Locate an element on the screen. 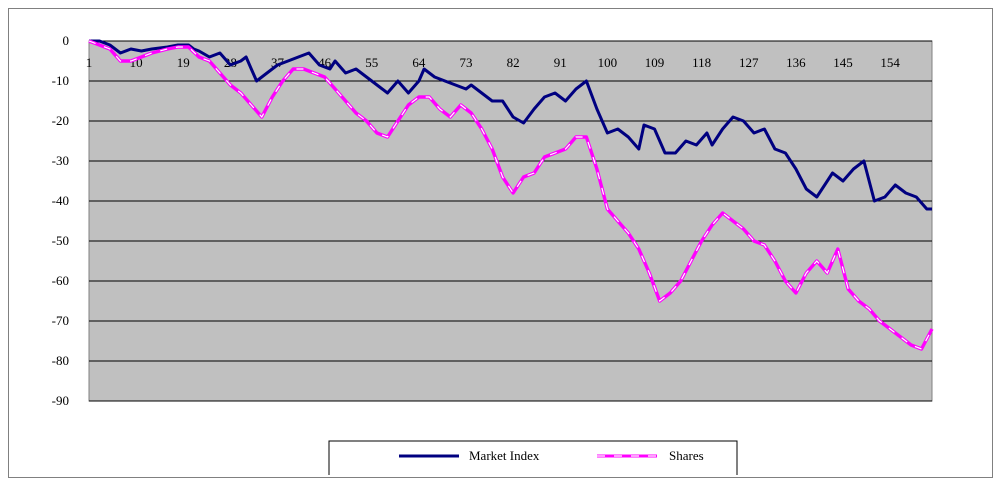 This screenshot has height=480, width=998. x-tick-label: 91 is located at coordinates (560, 62).